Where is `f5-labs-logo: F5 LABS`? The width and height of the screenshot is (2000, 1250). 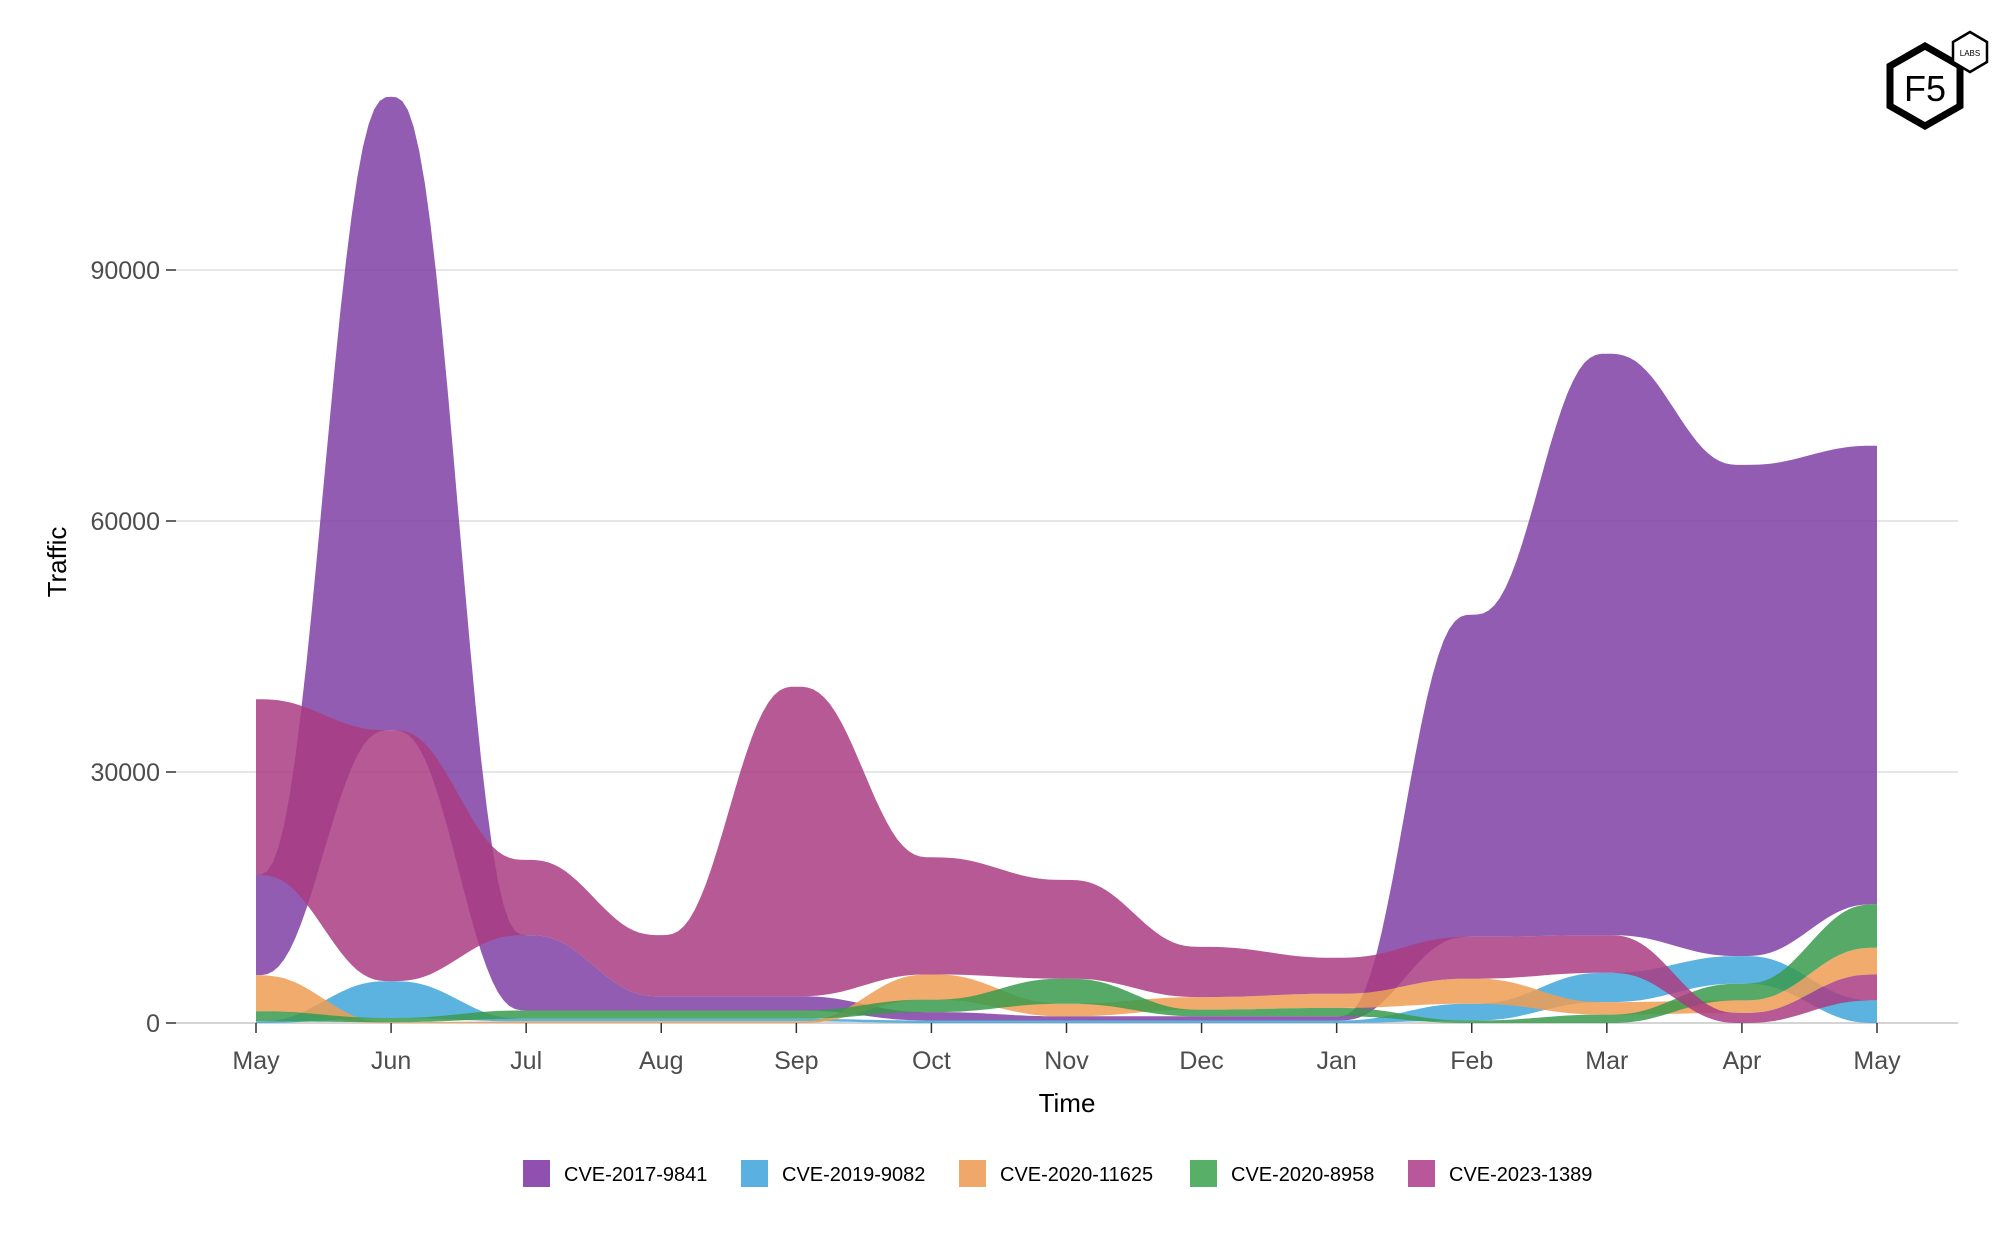
f5-labs-logo: F5 LABS is located at coordinates (1937, 80).